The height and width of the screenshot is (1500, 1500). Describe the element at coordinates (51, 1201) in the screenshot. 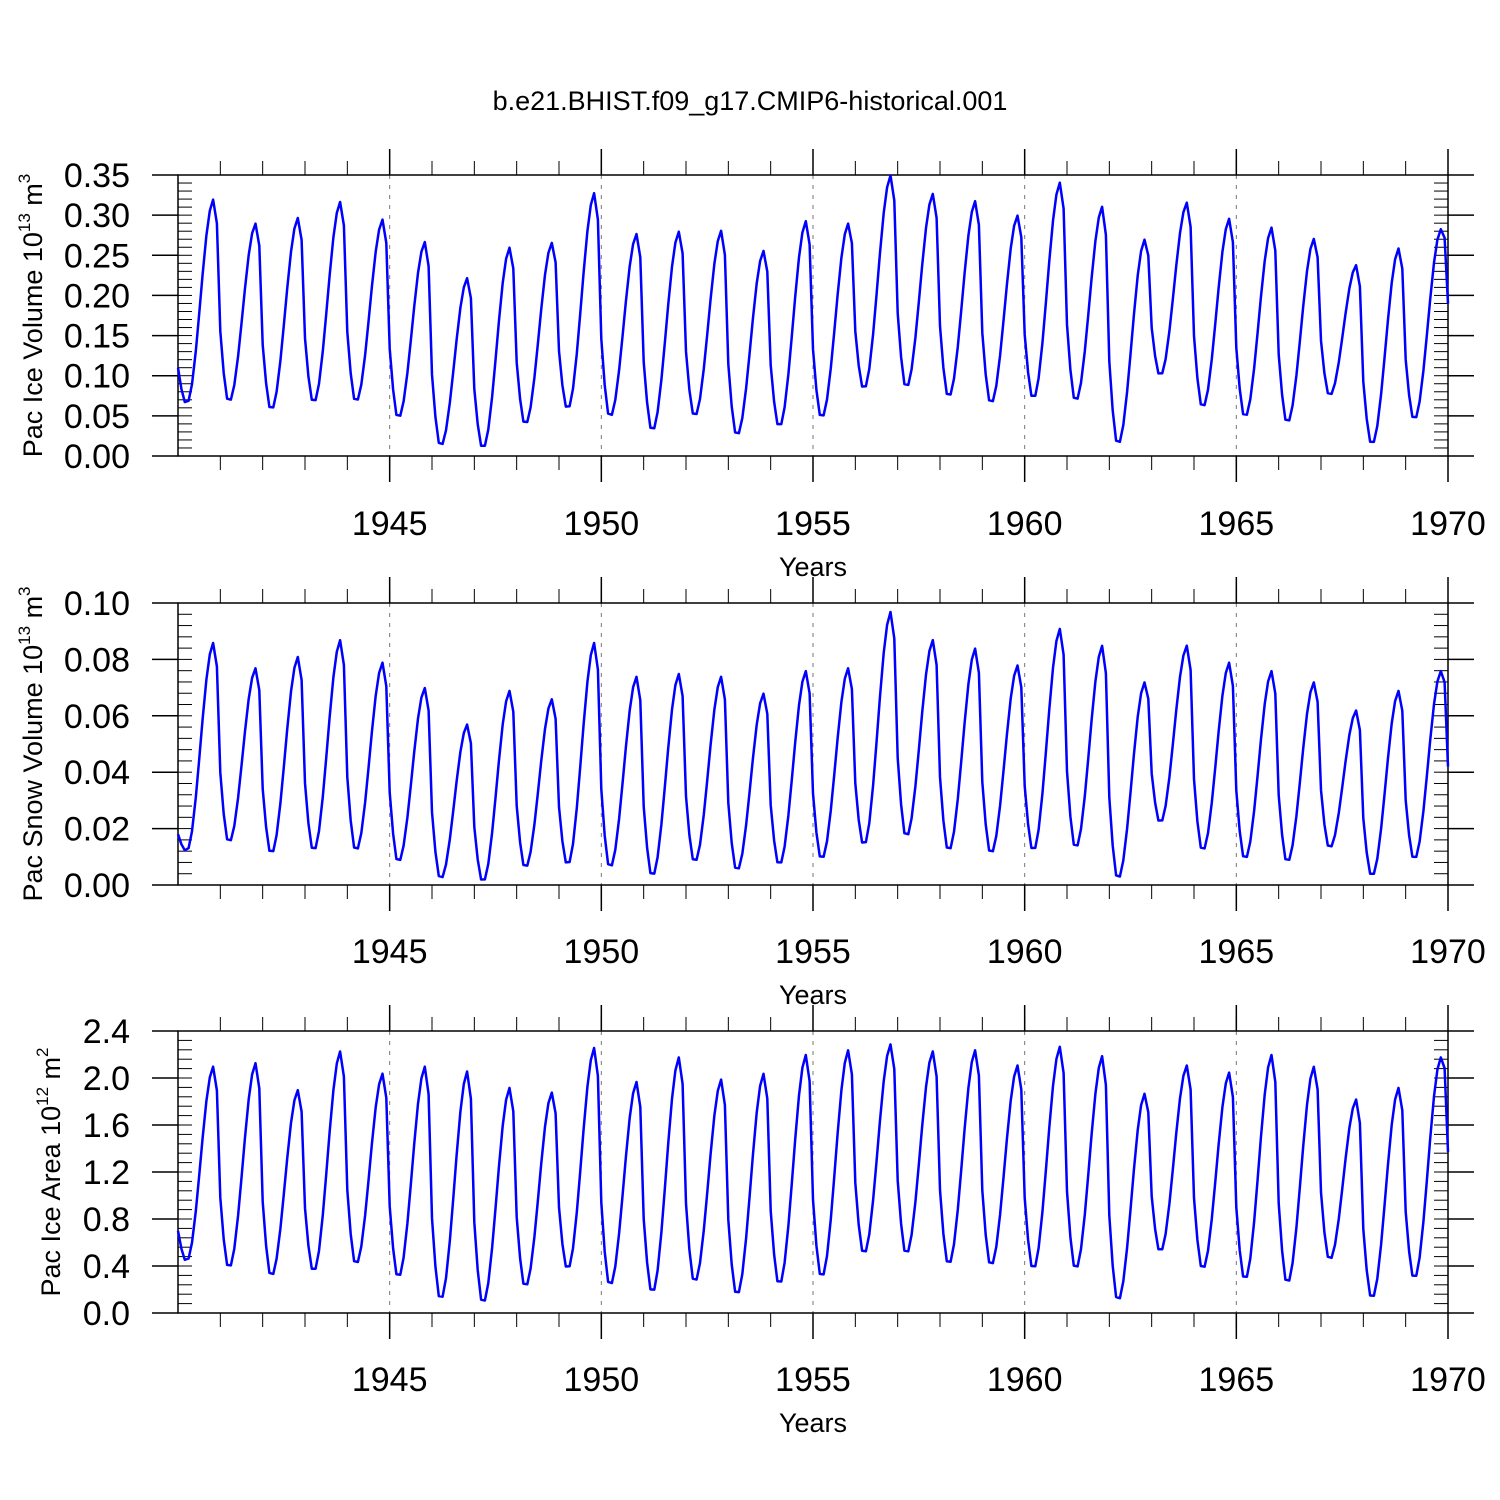

I see `y-label-main: Pac Ice Area 10` at that location.